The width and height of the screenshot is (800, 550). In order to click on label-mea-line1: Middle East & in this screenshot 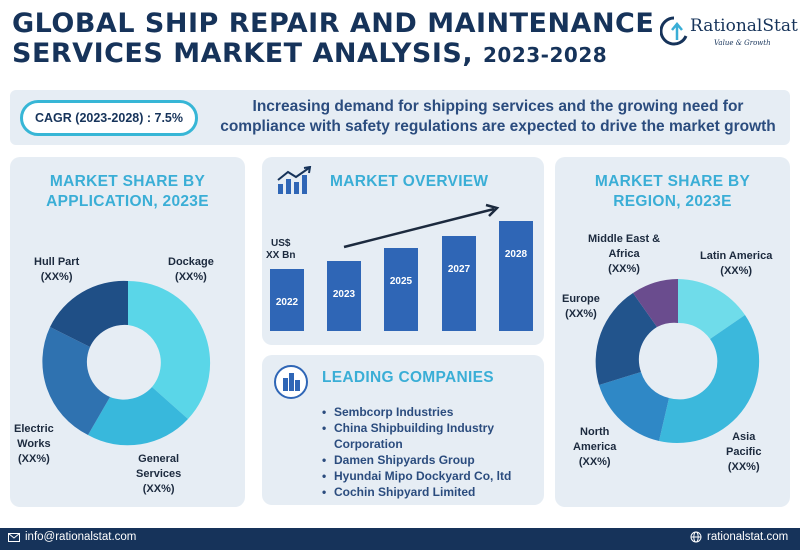, I will do `click(624, 239)`.